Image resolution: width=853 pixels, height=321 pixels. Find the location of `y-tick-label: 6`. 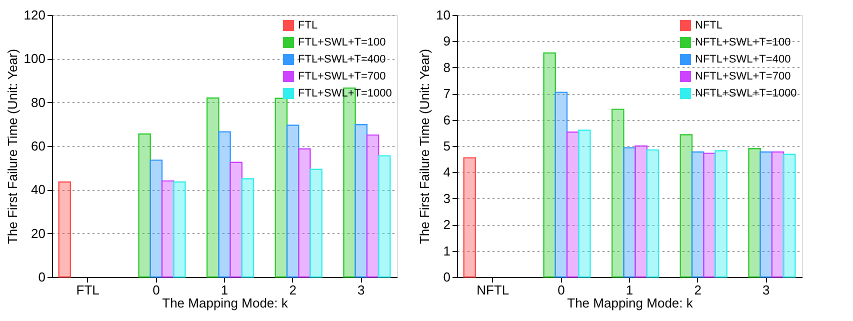

y-tick-label: 6 is located at coordinates (446, 120).